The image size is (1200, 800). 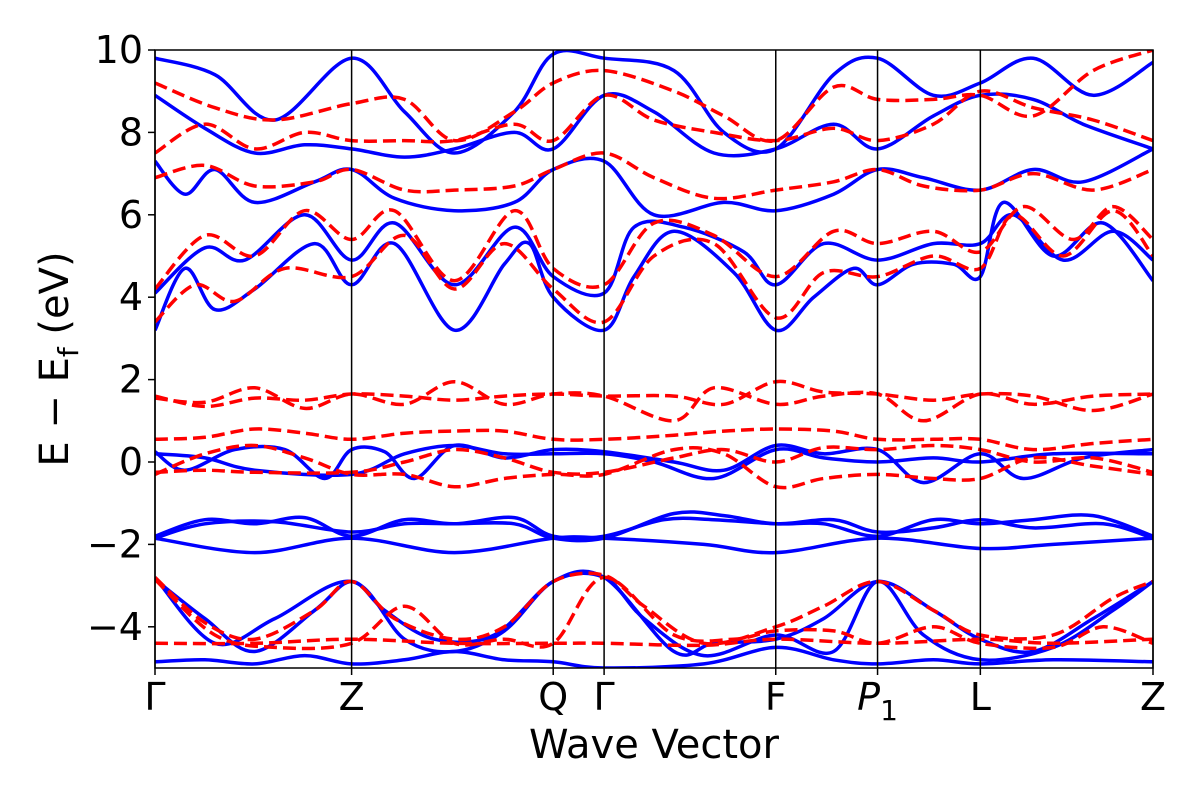 I want to click on x-axis-label: Wave Vector, so click(x=654, y=745).